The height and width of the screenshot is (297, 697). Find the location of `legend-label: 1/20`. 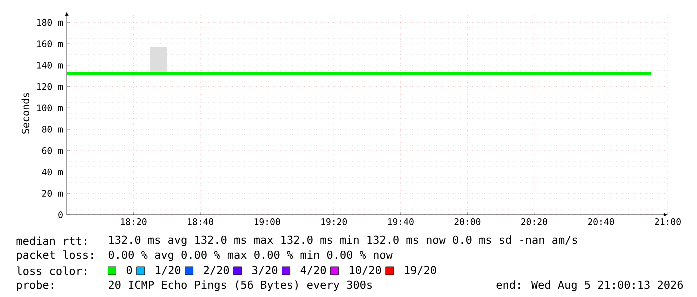

legend-label: 1/20 is located at coordinates (168, 271).